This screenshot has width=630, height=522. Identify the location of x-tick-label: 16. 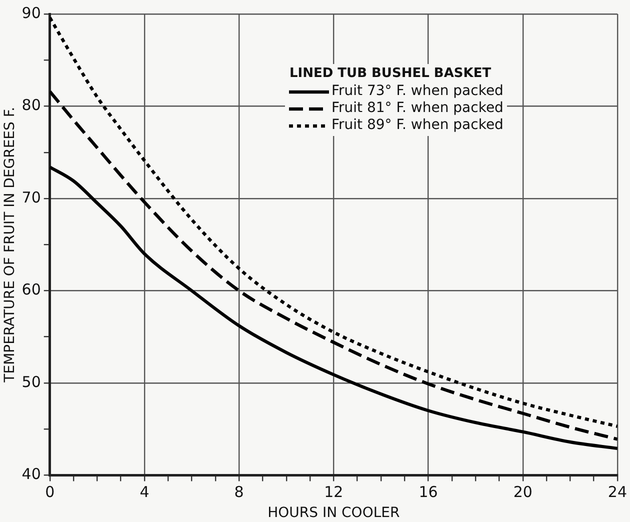
(428, 492).